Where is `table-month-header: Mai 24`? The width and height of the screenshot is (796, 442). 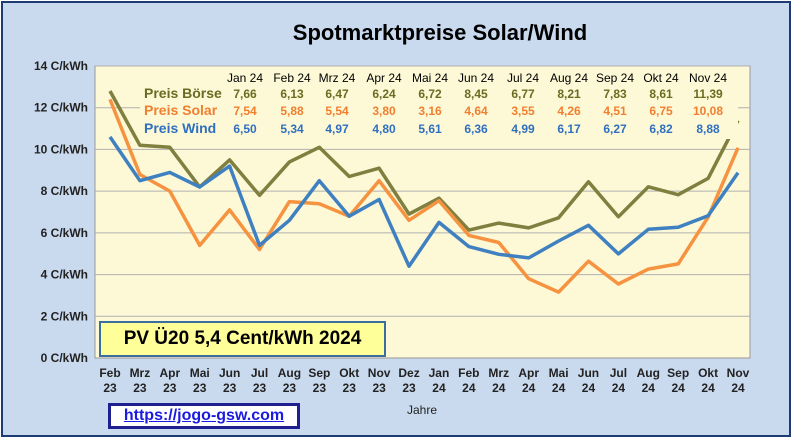 table-month-header: Mai 24 is located at coordinates (430, 78).